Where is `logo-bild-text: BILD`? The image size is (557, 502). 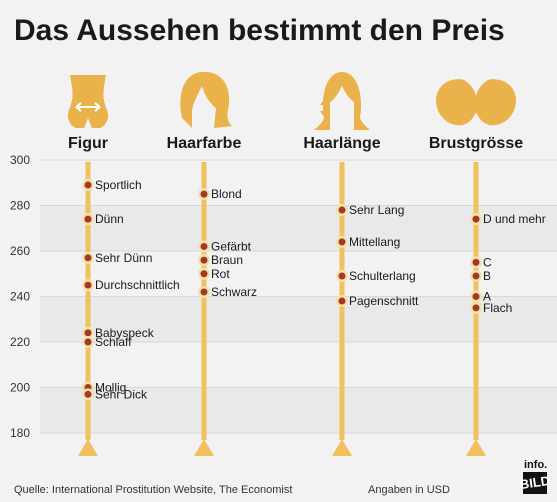
logo-bild-text: BILD is located at coordinates (535, 482).